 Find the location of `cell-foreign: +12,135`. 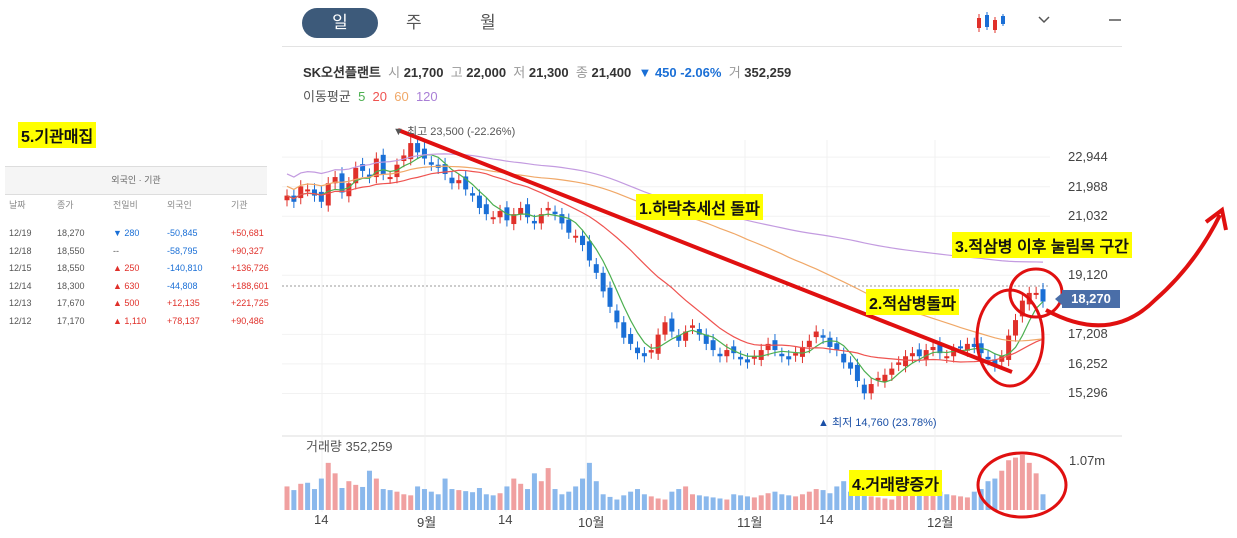

cell-foreign: +12,135 is located at coordinates (183, 303).